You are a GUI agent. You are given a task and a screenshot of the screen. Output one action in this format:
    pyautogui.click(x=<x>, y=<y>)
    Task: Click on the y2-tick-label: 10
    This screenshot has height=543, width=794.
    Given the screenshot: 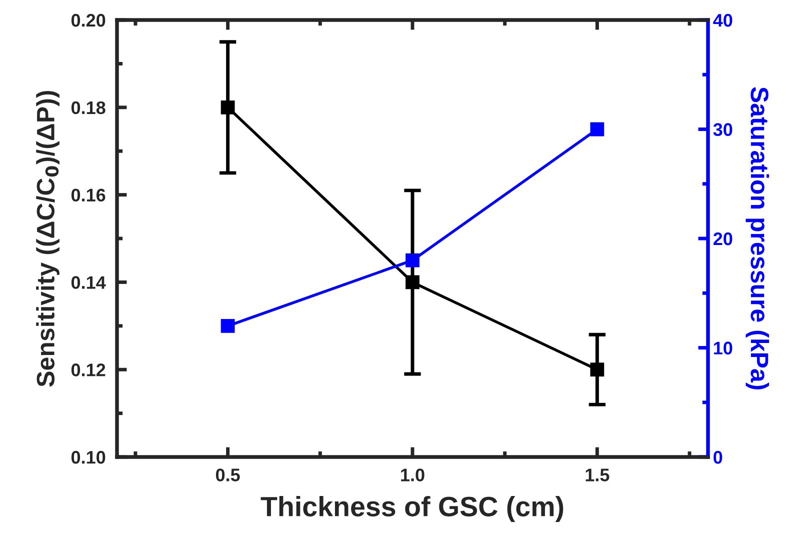 What is the action you would take?
    pyautogui.click(x=723, y=348)
    